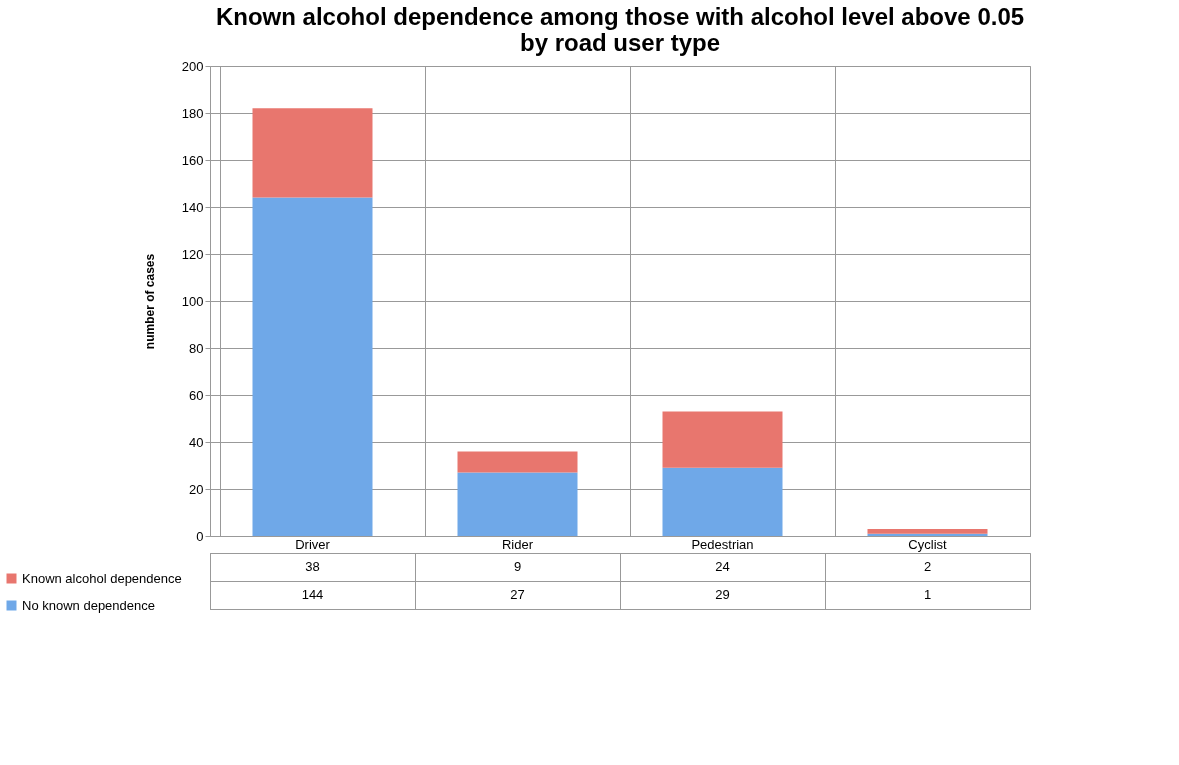  What do you see at coordinates (149, 301) in the screenshot?
I see `y-axis-title: number of cases` at bounding box center [149, 301].